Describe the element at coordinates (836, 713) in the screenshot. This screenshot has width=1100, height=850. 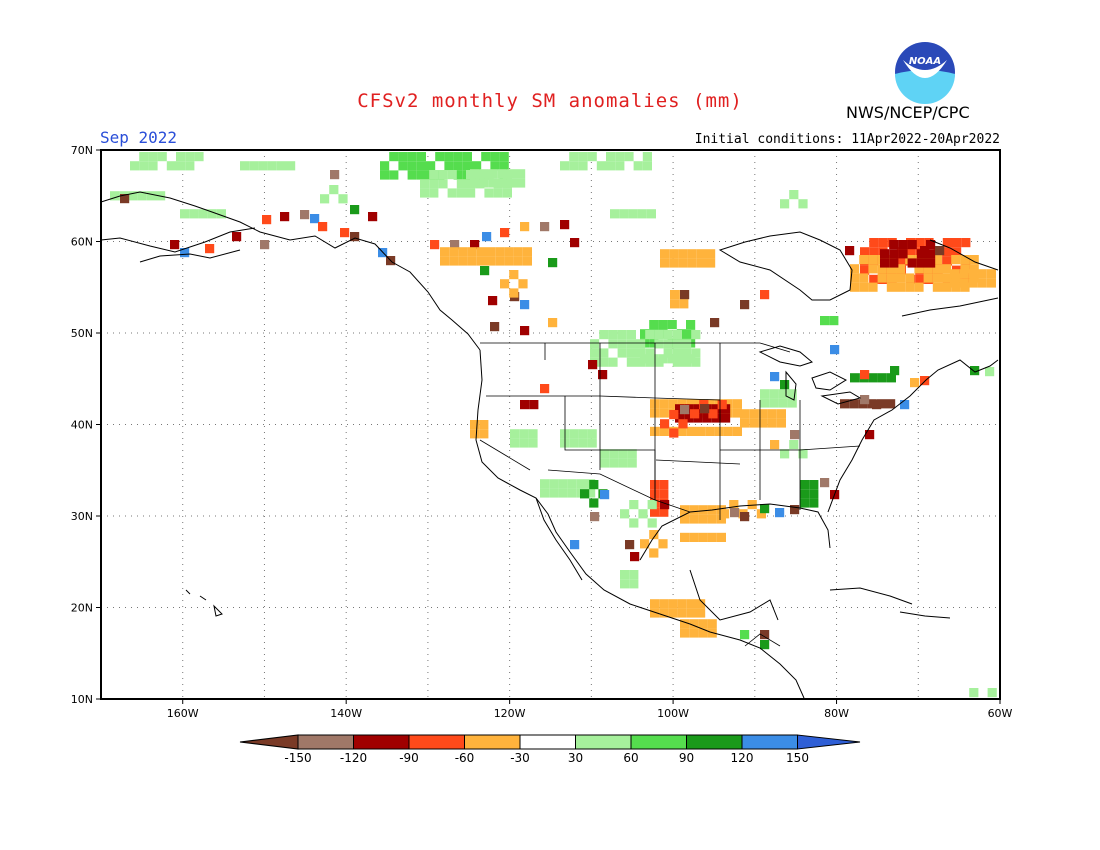
I see `lon-label: 80W` at that location.